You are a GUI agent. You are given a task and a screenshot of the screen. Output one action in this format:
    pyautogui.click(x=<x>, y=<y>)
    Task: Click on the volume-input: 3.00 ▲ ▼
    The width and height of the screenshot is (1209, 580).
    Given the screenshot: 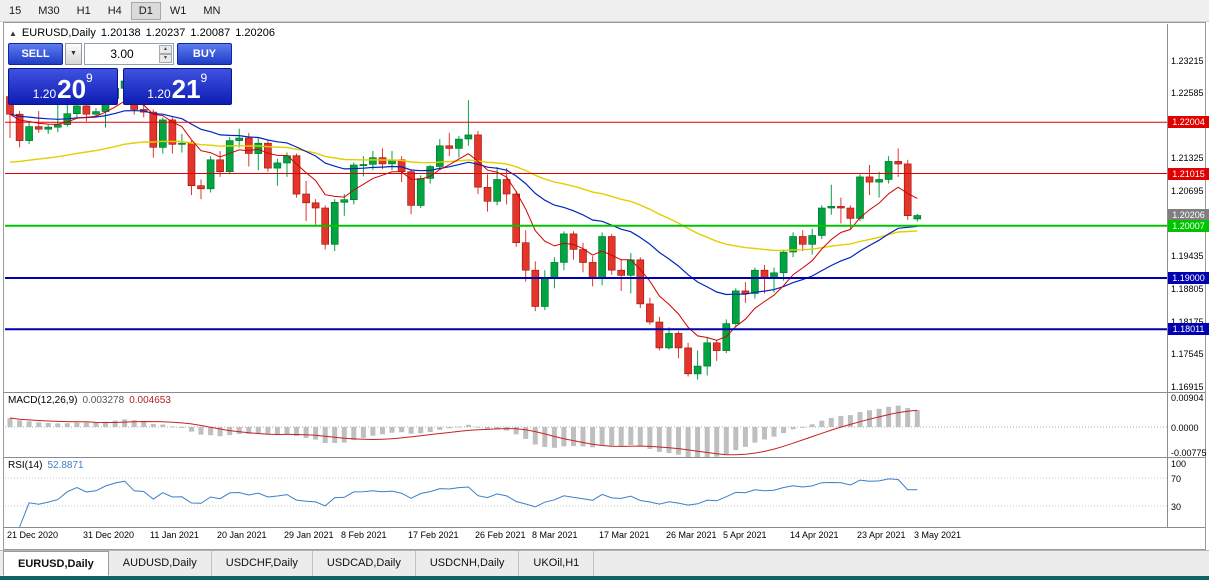 What is the action you would take?
    pyautogui.click(x=129, y=54)
    